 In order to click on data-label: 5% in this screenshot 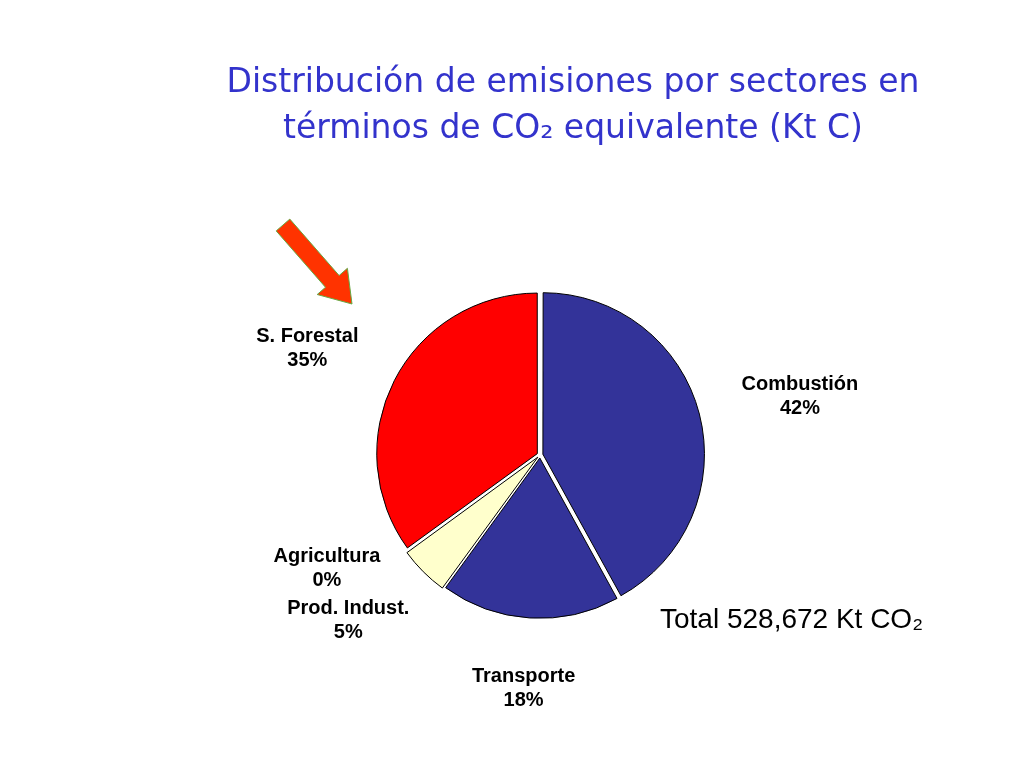, I will do `click(348, 630)`.